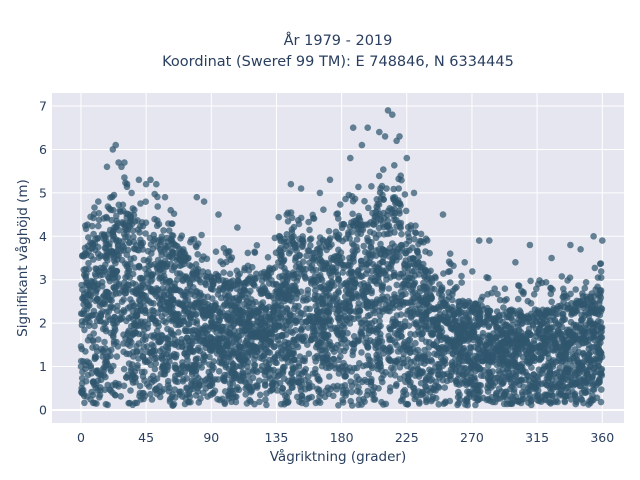  What do you see at coordinates (338, 40) in the screenshot?
I see `chart-title-line1: År 1979 - 2019` at bounding box center [338, 40].